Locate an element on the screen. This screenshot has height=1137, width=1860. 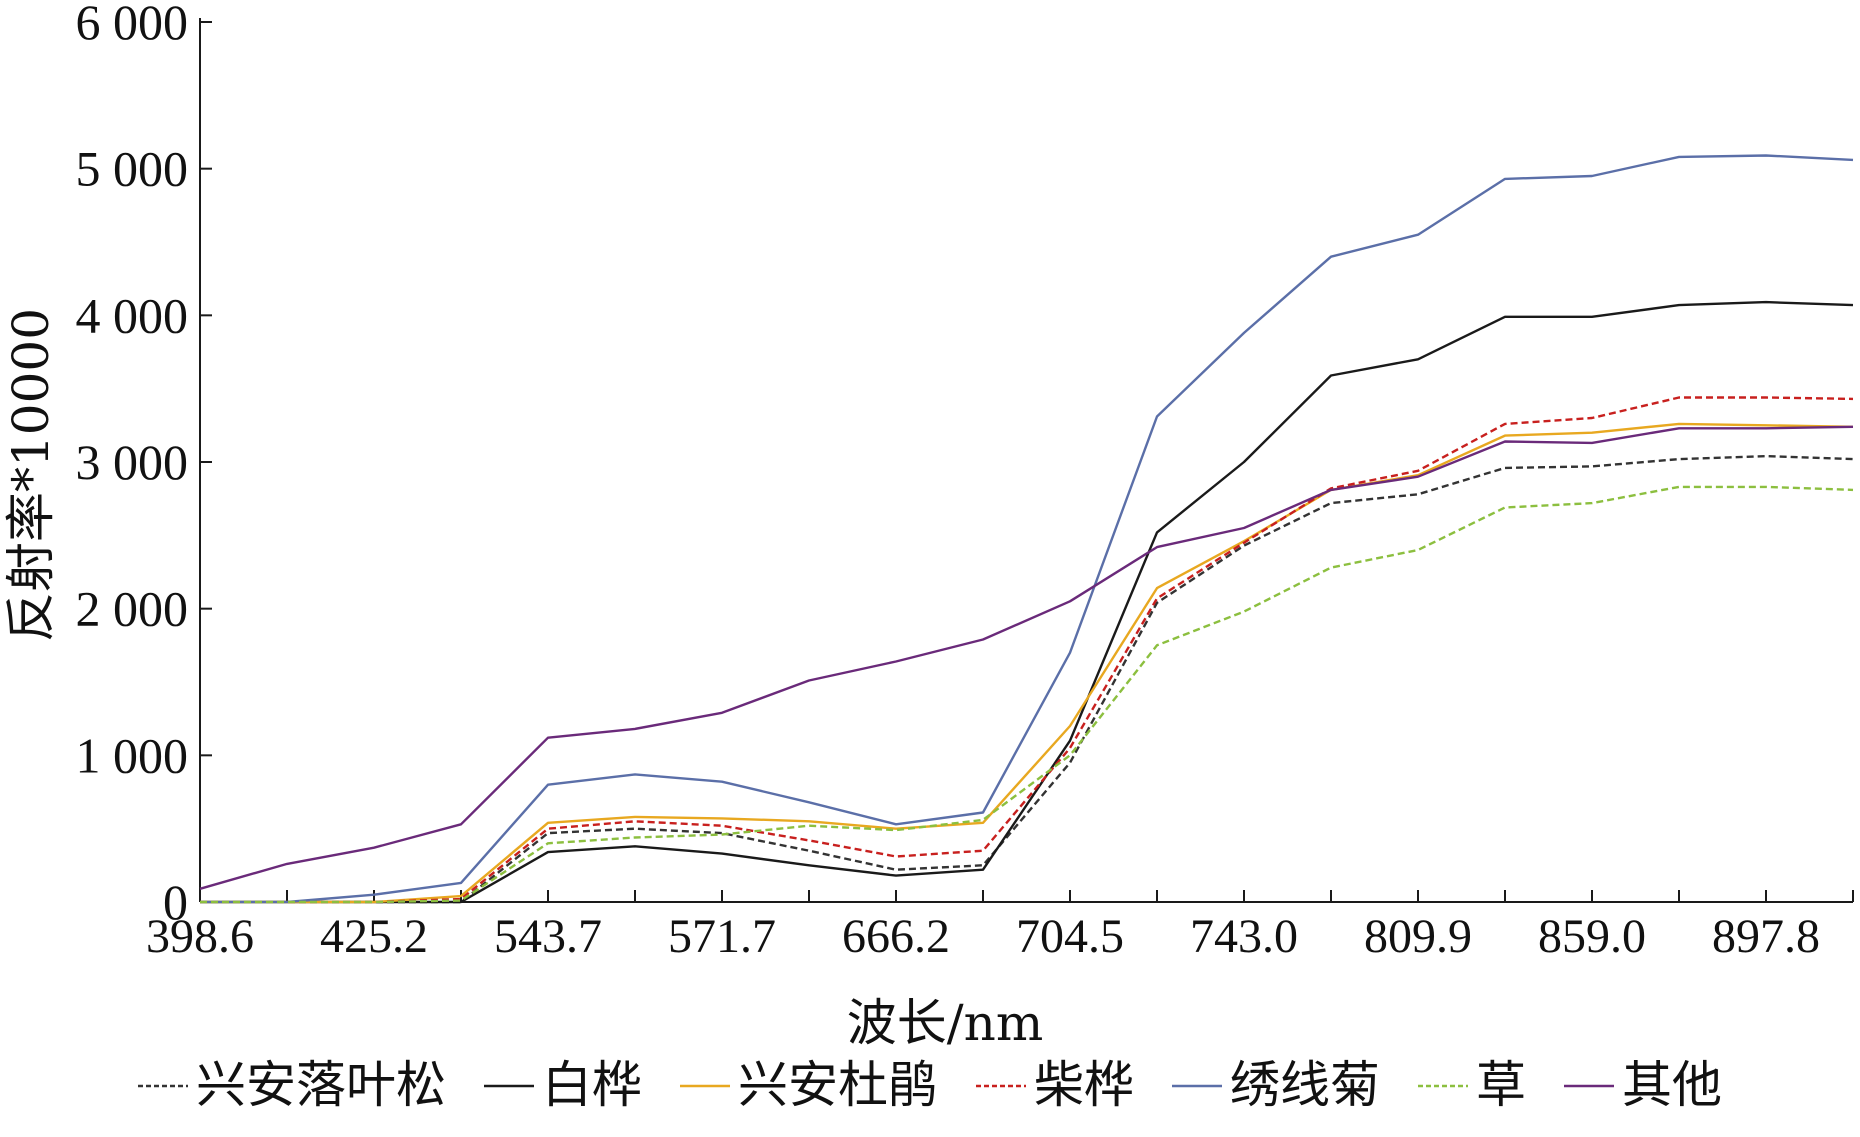
x-tick-label: 425.2 is located at coordinates (374, 936).